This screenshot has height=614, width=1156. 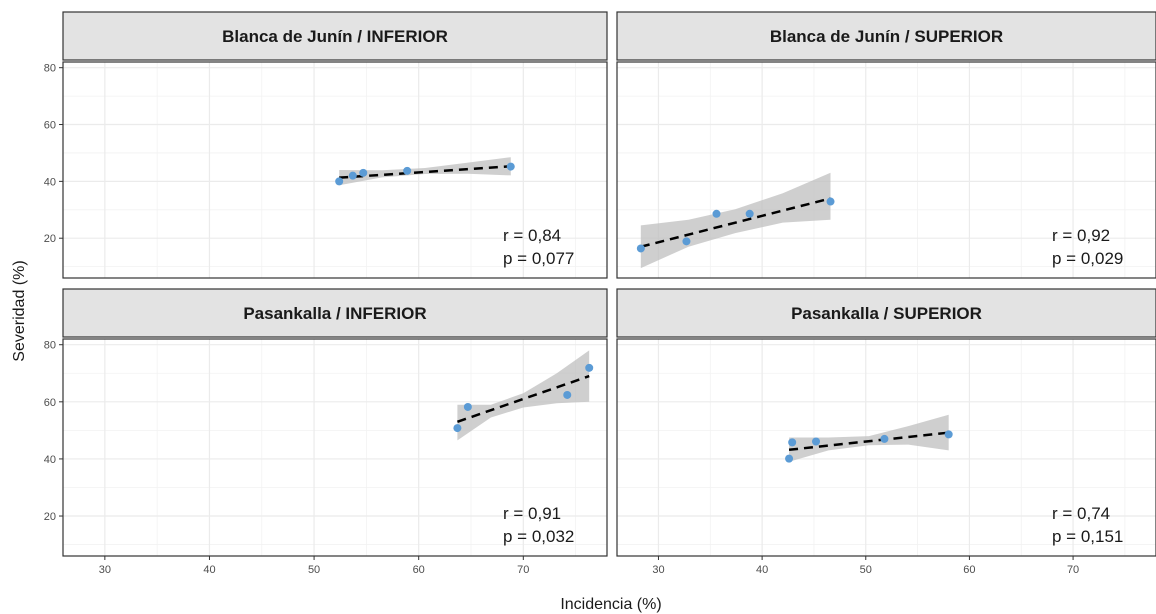 What do you see at coordinates (610, 604) in the screenshot?
I see `x-axis-title: Incidencia (%)` at bounding box center [610, 604].